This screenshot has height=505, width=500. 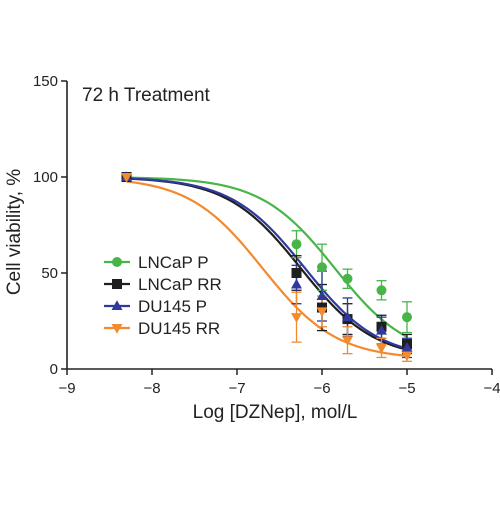 I want to click on x-tick-label: −6, so click(x=321, y=388).